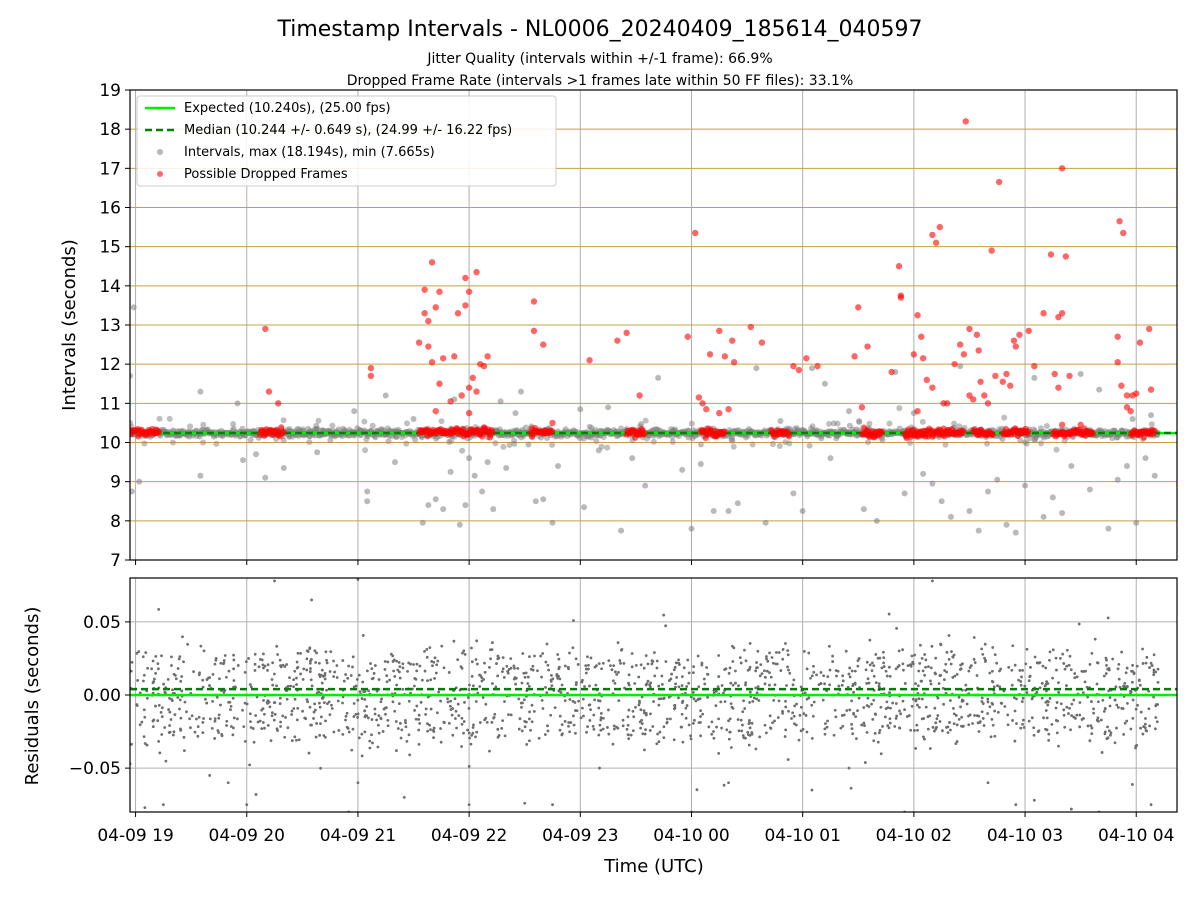  Describe the element at coordinates (160, 152) in the screenshot. I see `legend-intervals-marker` at that location.